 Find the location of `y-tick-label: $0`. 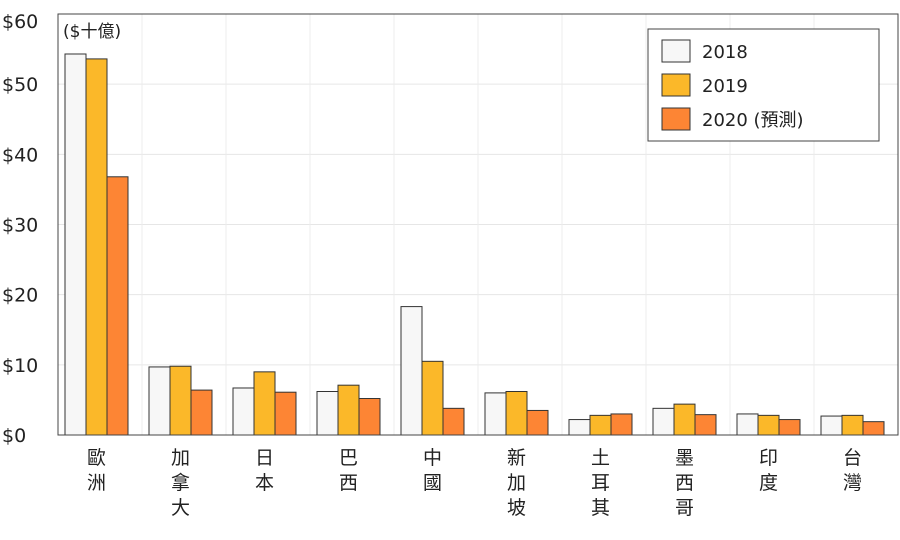

y-tick-label: $0 is located at coordinates (14, 436).